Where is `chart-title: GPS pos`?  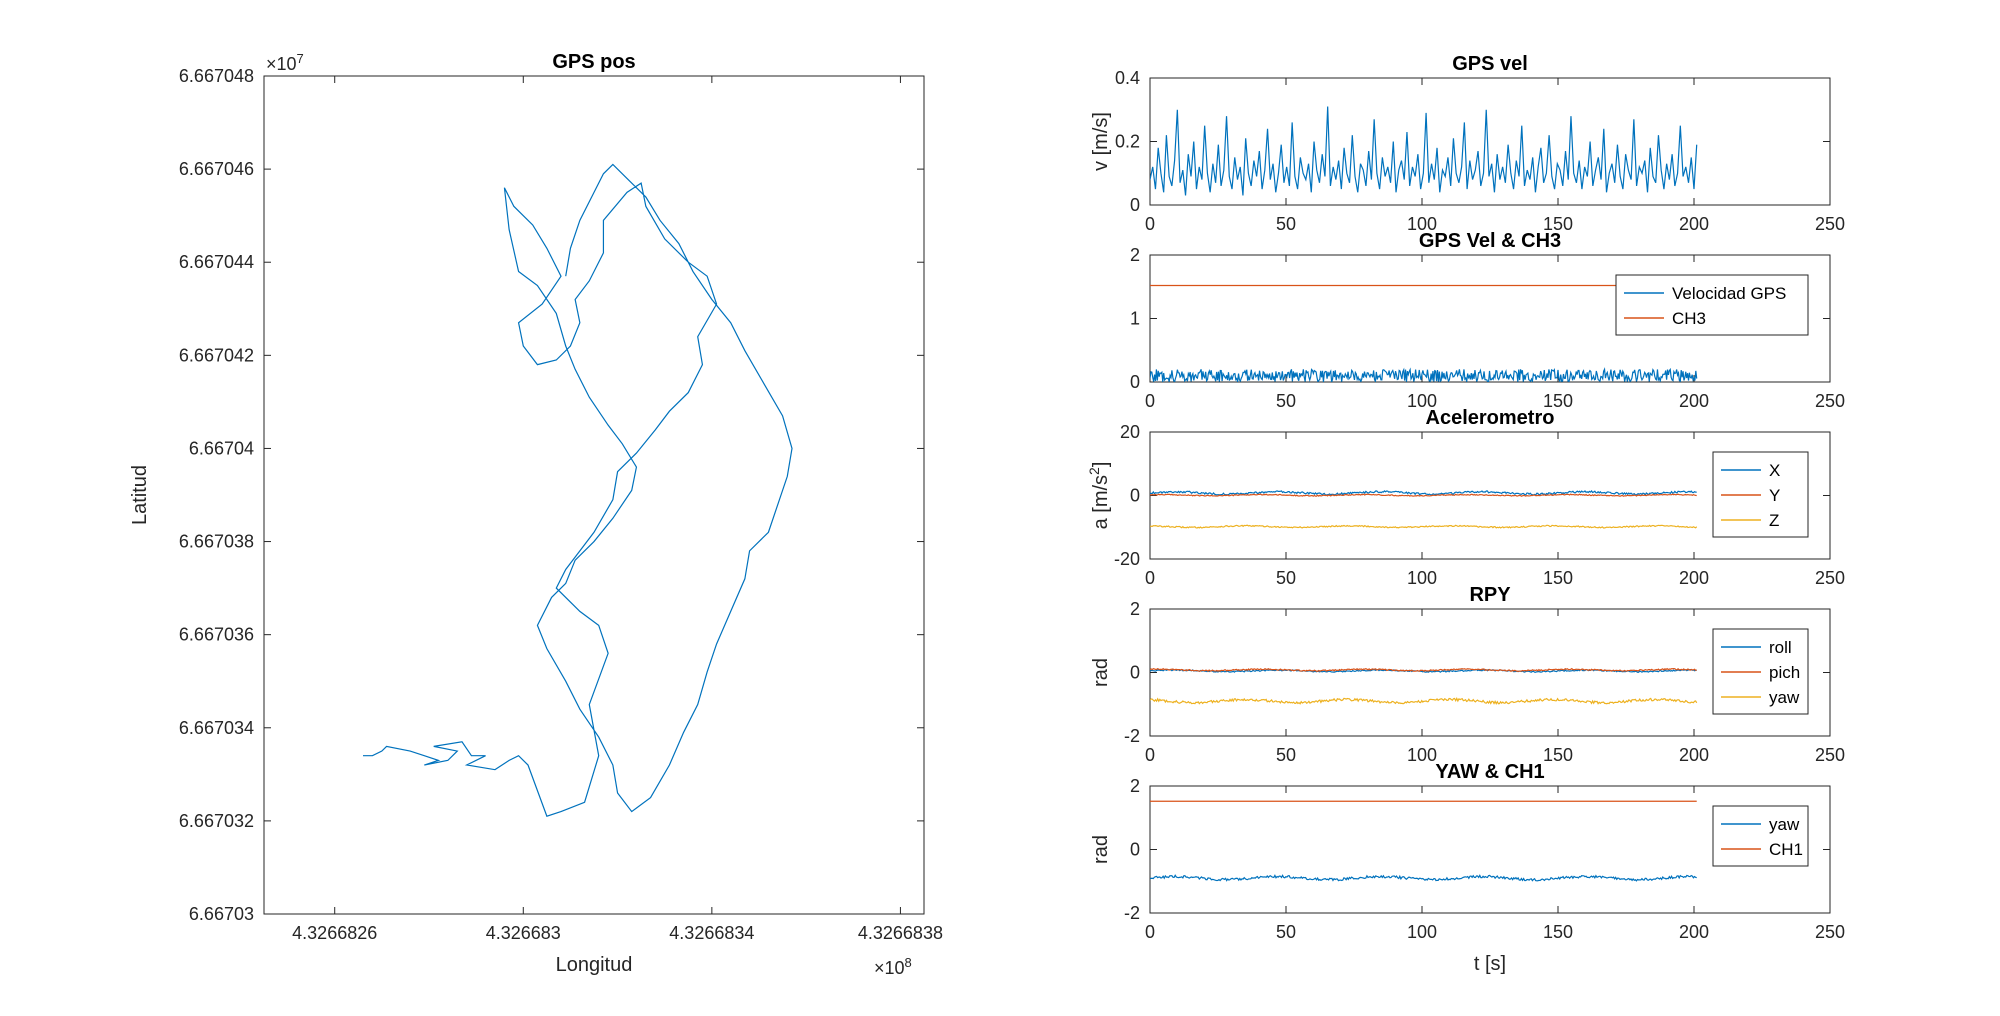 chart-title: GPS pos is located at coordinates (593, 62).